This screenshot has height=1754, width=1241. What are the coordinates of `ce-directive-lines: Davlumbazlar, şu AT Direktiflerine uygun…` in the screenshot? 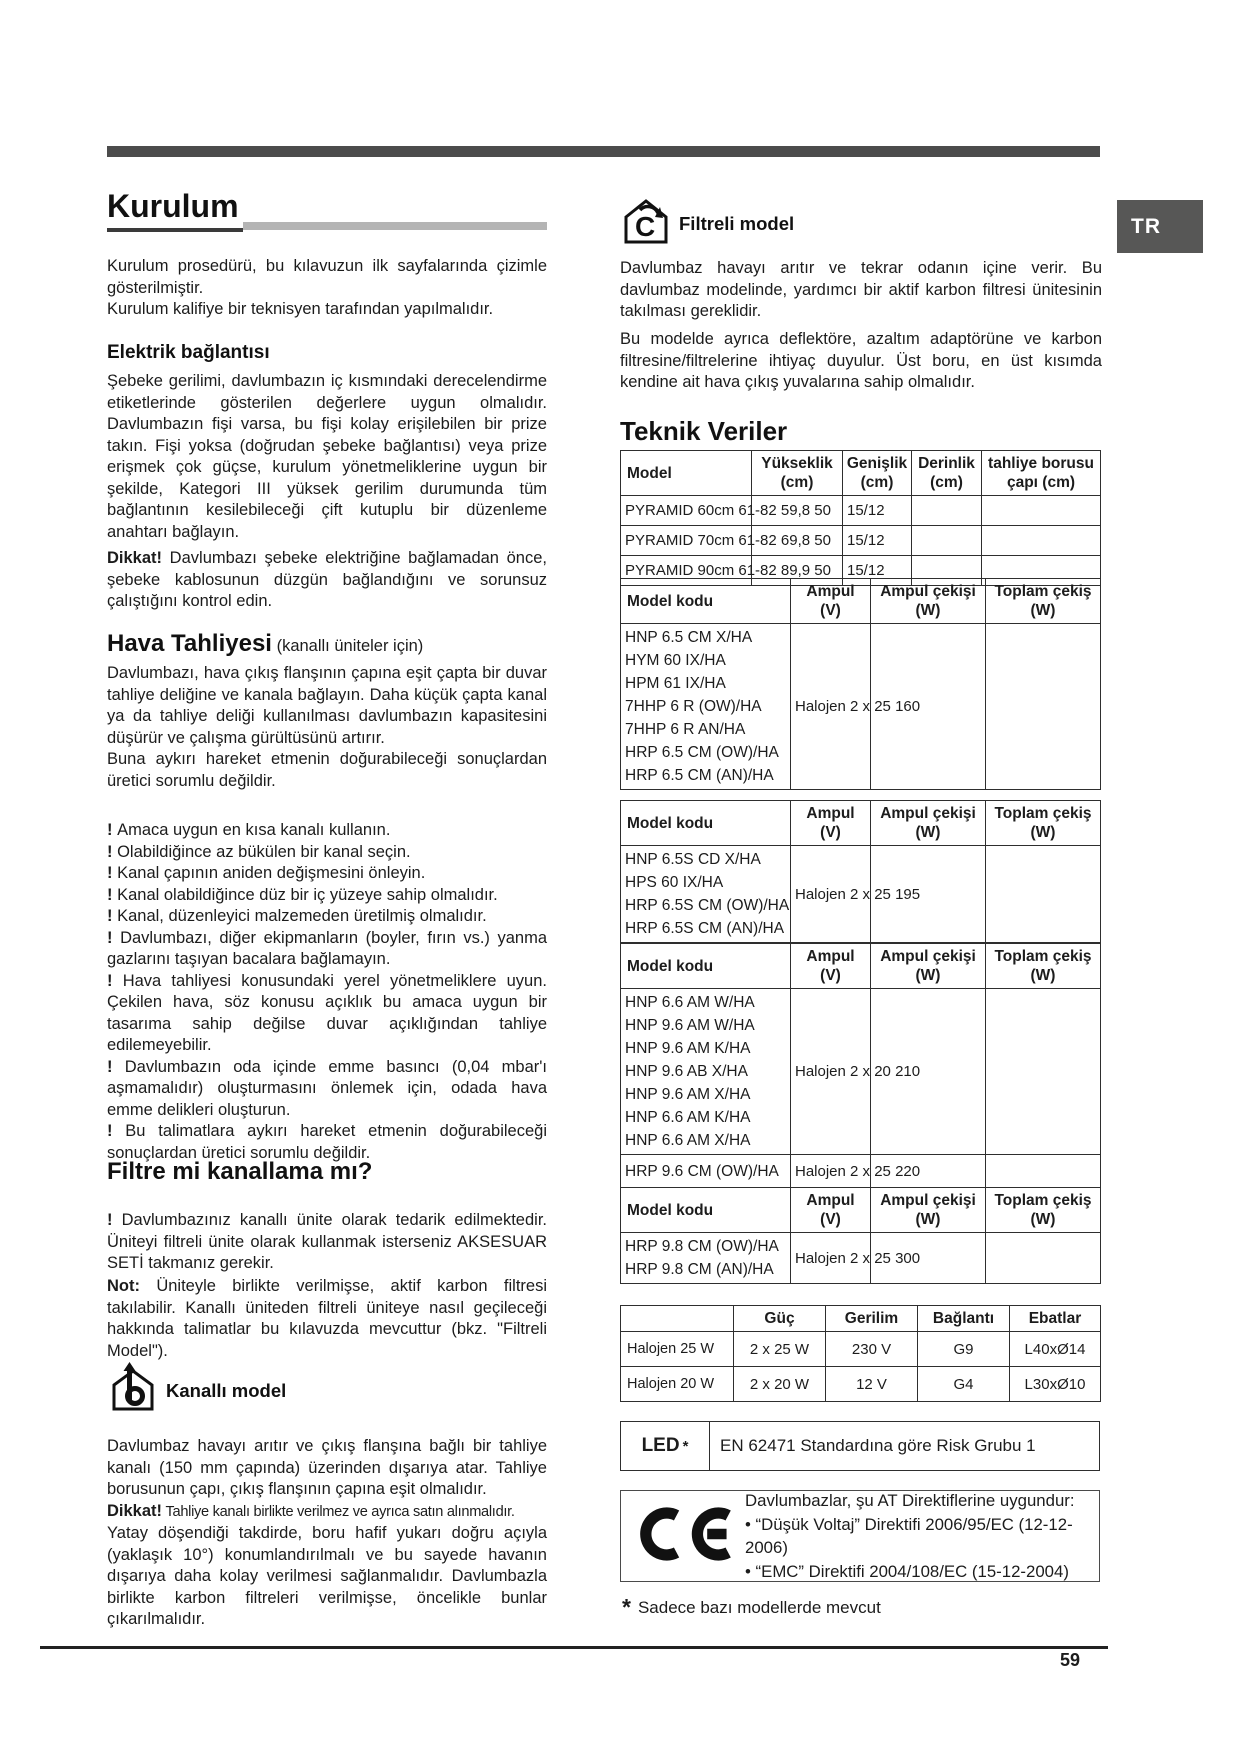 It's located at (918, 1536).